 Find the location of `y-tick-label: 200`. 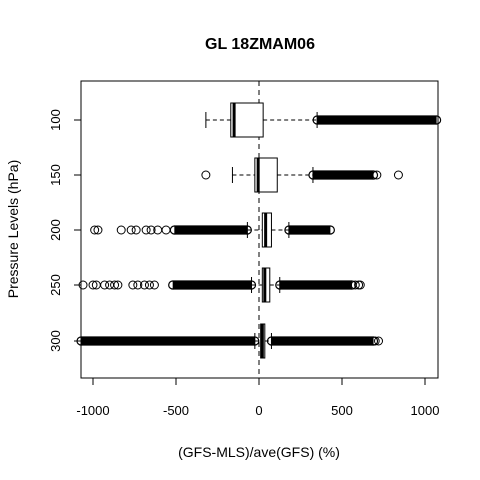

y-tick-label: 200 is located at coordinates (55, 230).